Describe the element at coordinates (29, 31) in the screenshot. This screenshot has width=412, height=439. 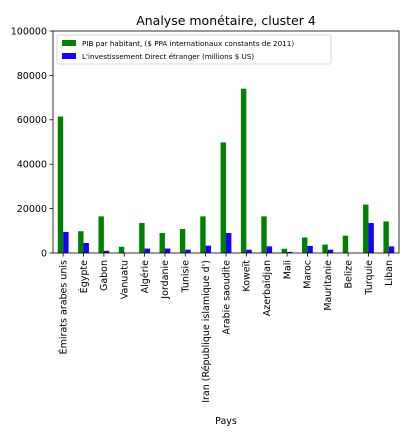
I see `y-tick-label: 100000` at that location.